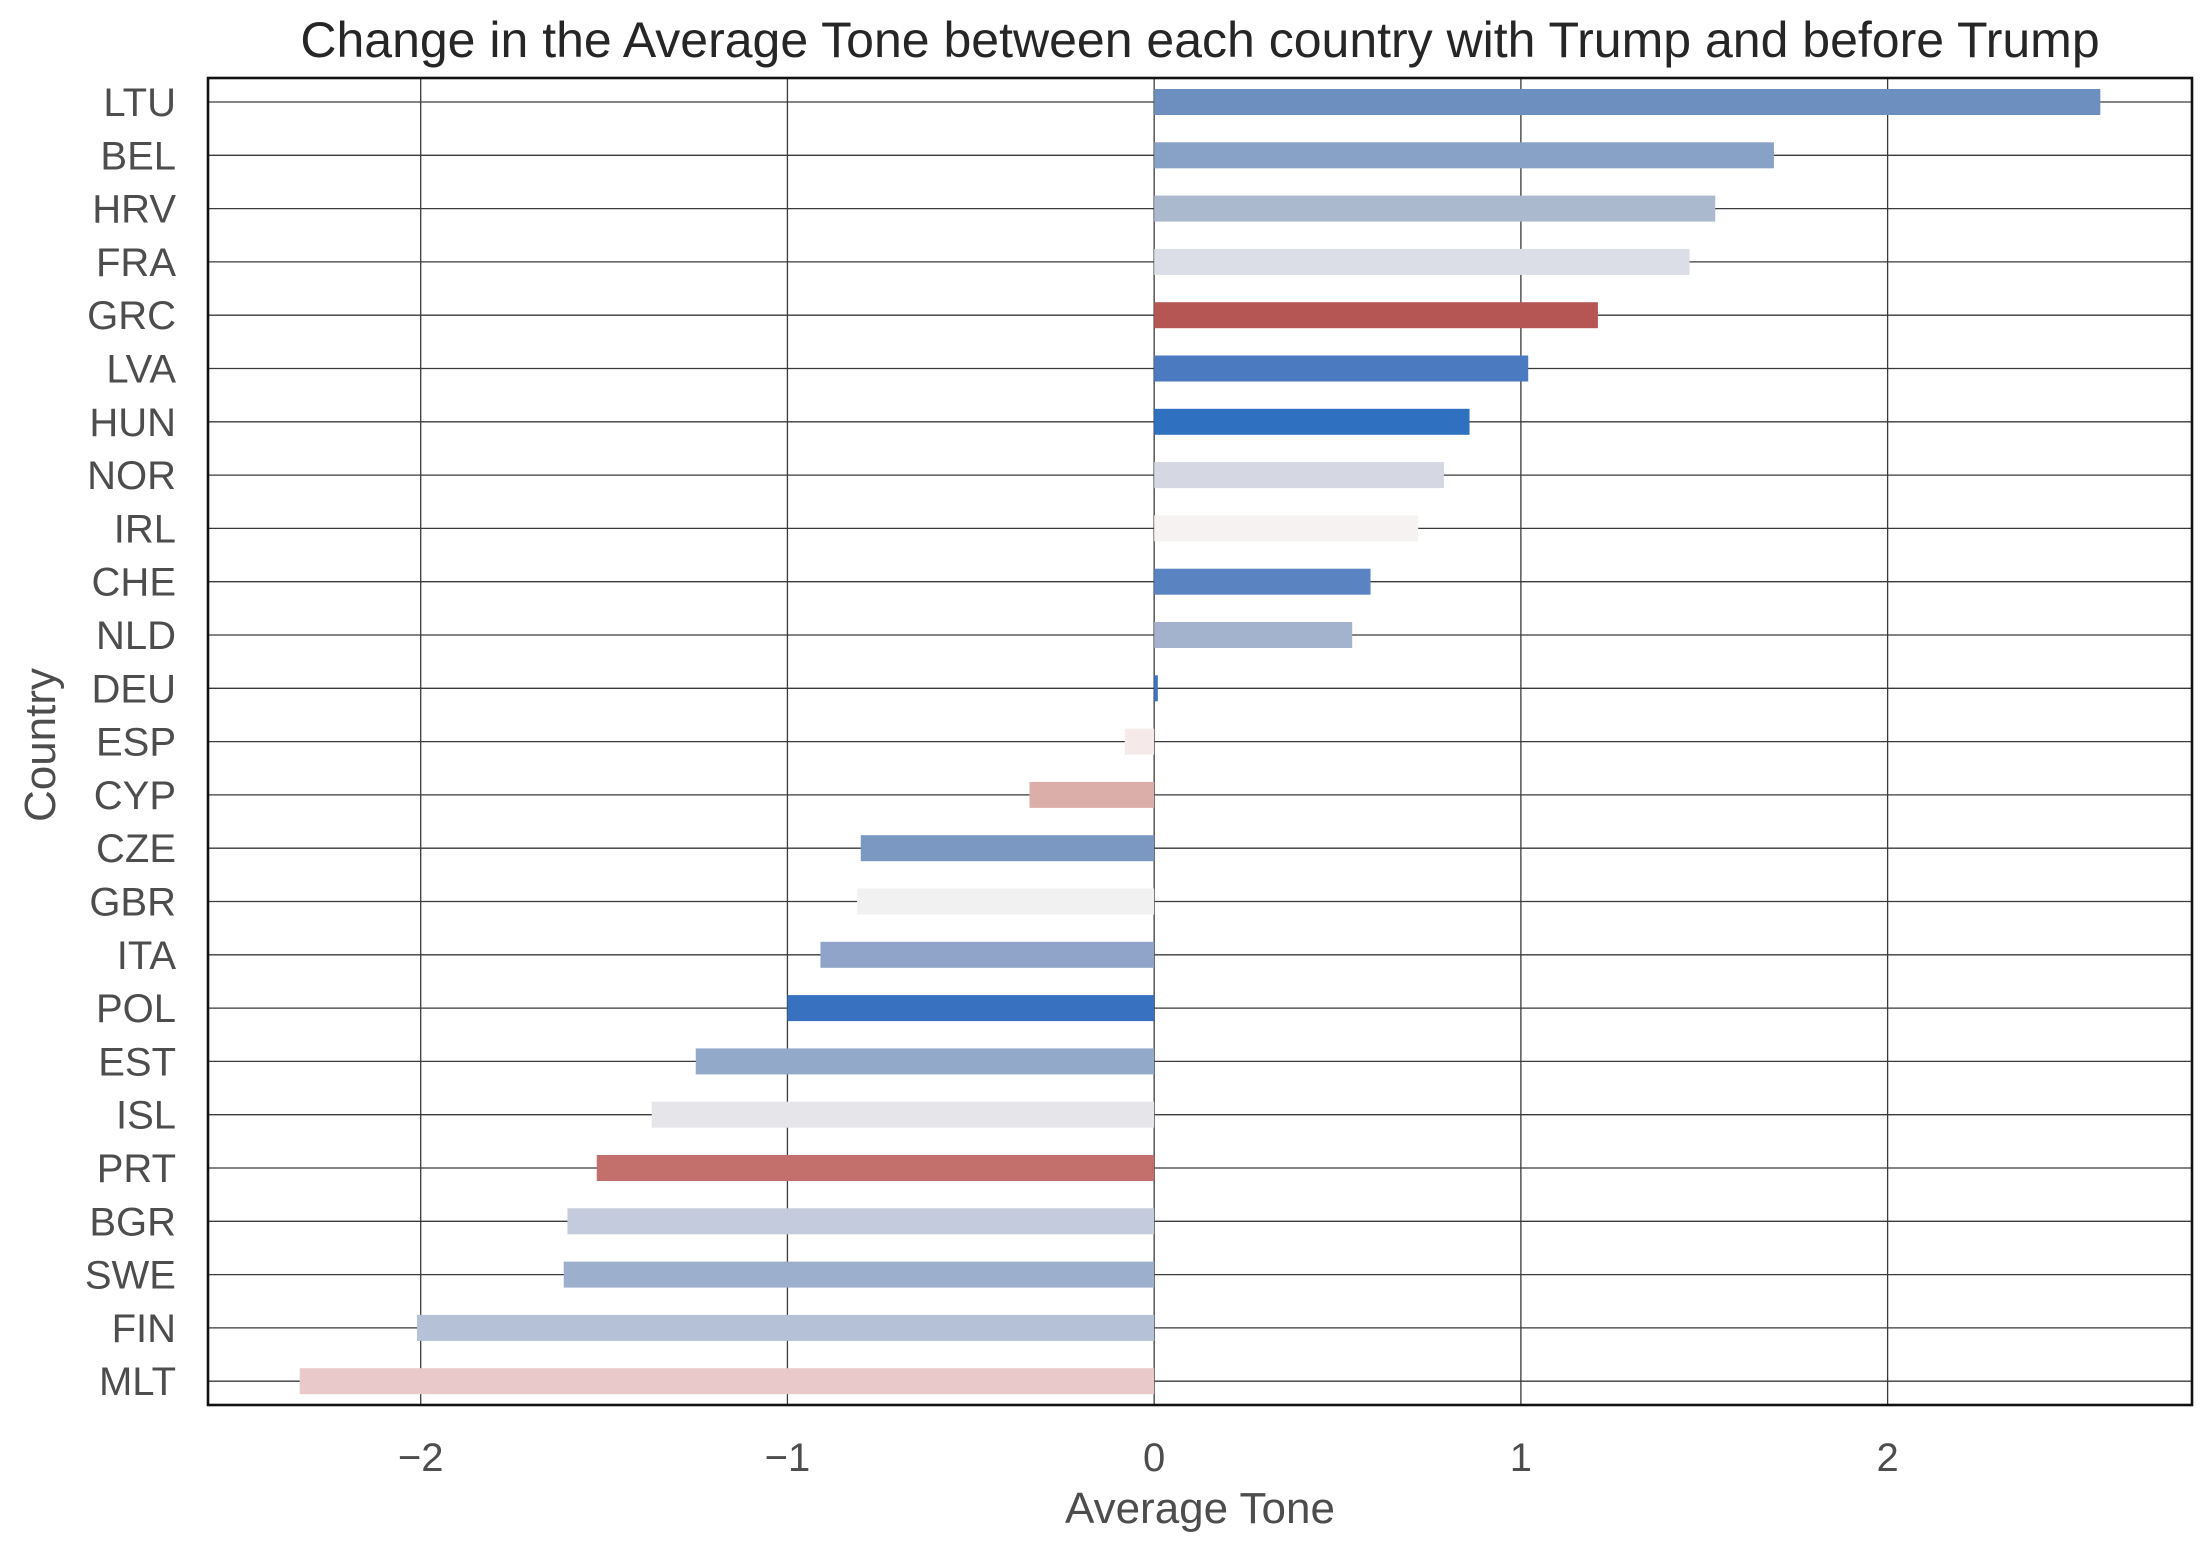  Describe the element at coordinates (1262, 581) in the screenshot. I see `bar-che` at that location.